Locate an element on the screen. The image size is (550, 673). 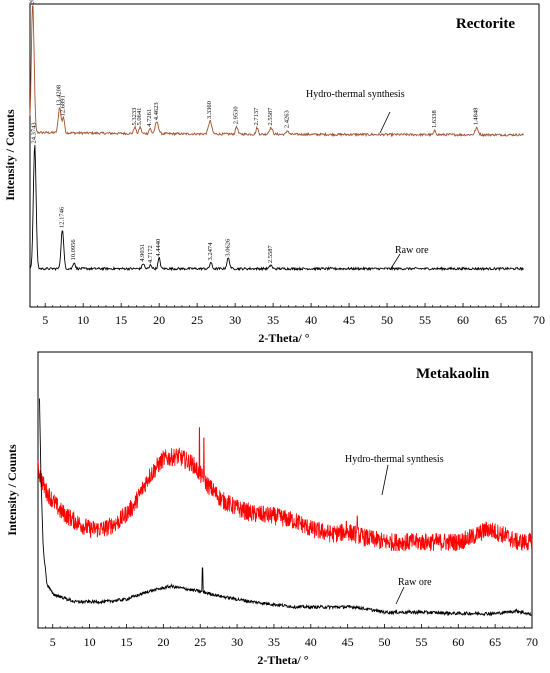
peak-label: 4.4440 is located at coordinates (158, 248).